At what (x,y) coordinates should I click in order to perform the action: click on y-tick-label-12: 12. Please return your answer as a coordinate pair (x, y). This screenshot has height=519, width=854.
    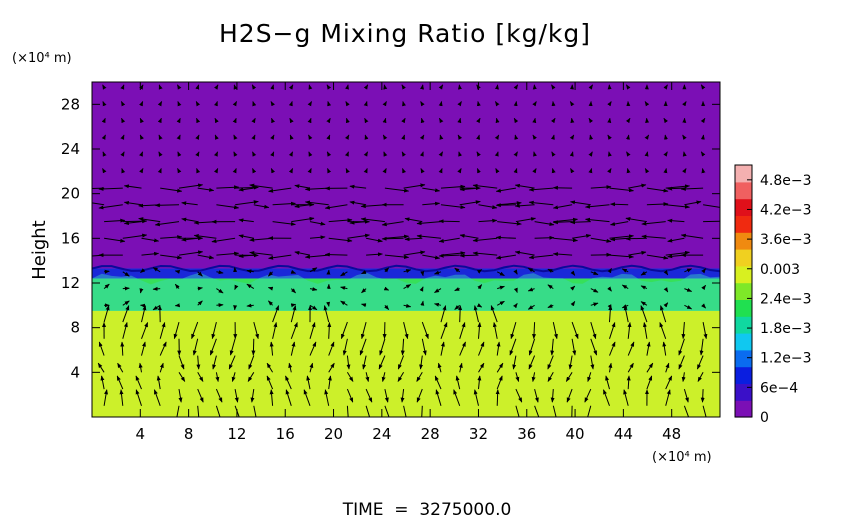
    Looking at the image, I should click on (70, 283).